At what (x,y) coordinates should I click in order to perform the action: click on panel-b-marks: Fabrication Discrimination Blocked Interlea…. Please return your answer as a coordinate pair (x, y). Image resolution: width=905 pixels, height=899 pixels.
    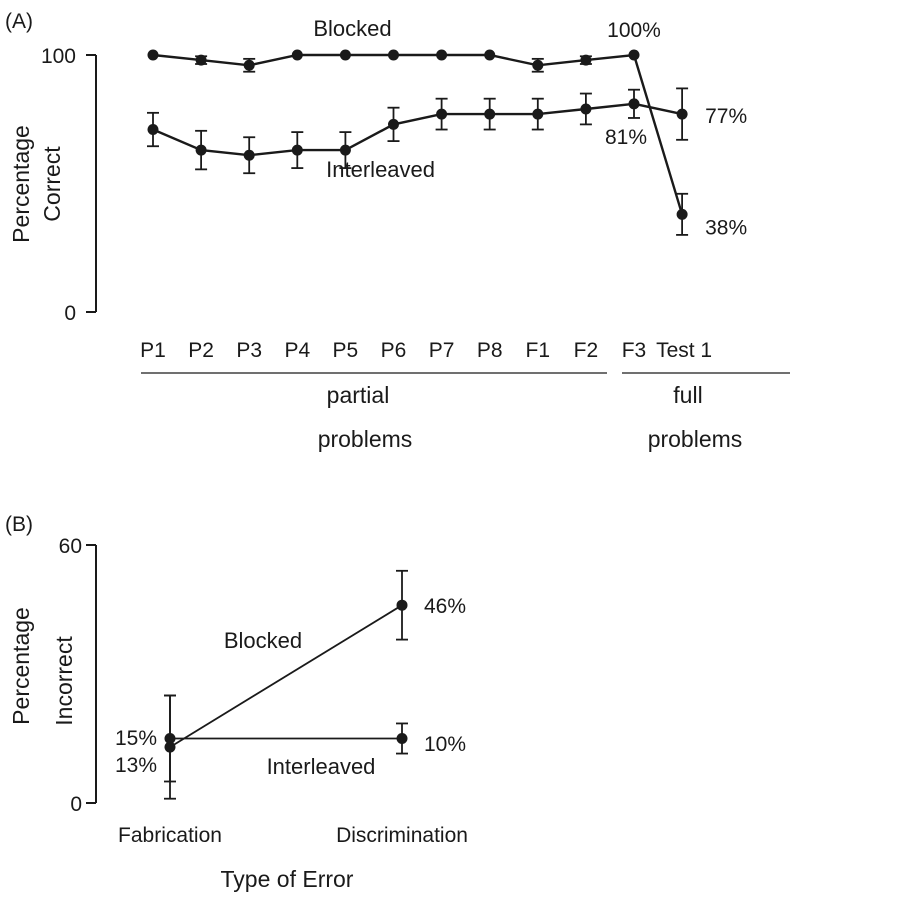
    Looking at the image, I should click on (291, 708).